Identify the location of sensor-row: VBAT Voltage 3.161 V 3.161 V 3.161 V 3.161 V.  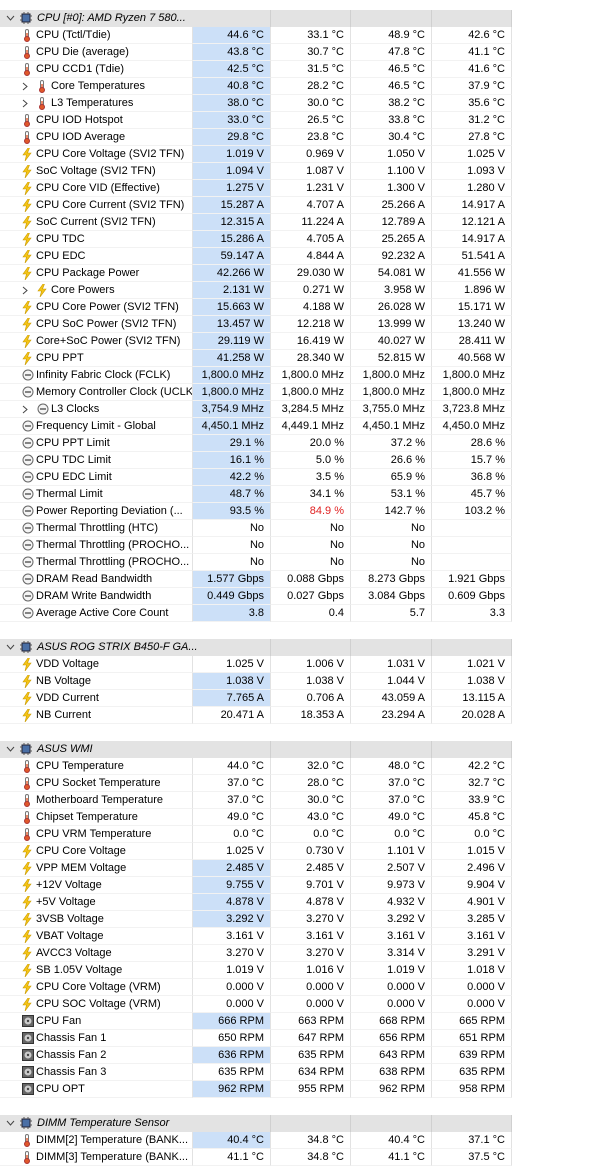
(256, 936).